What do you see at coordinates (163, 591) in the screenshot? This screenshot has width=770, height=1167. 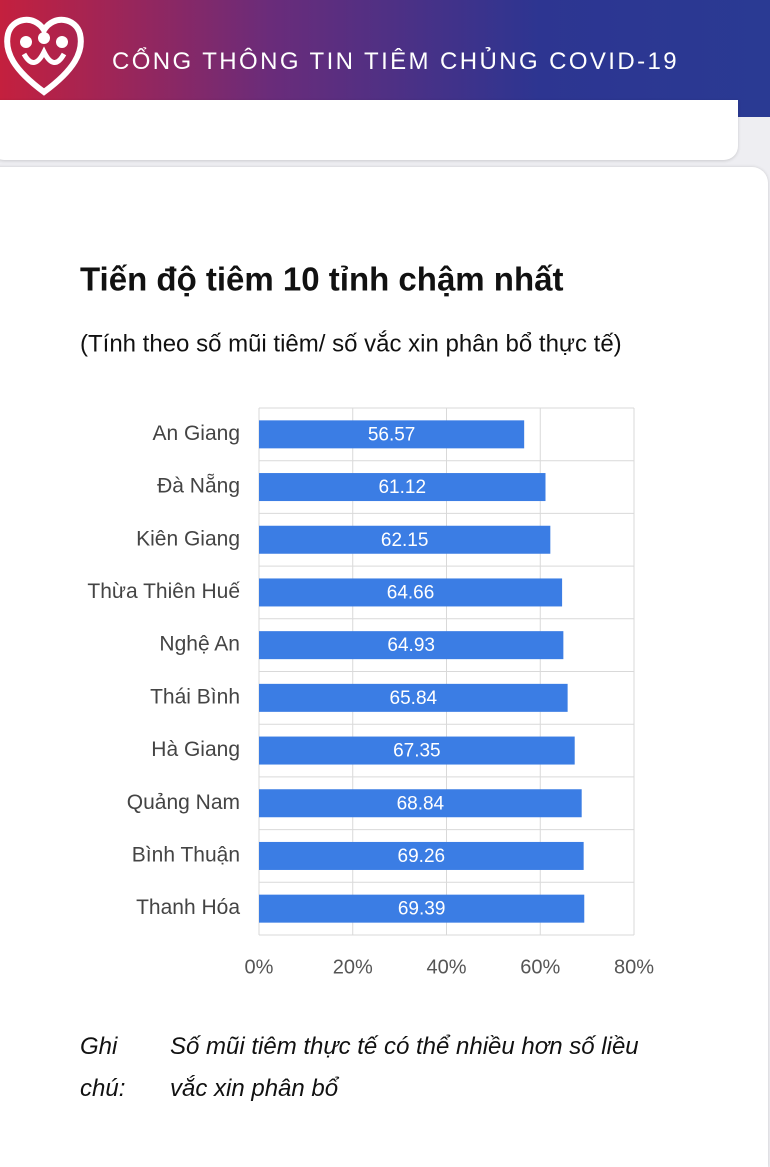 I see `y-tick-label: Thừa Thiên Huế` at bounding box center [163, 591].